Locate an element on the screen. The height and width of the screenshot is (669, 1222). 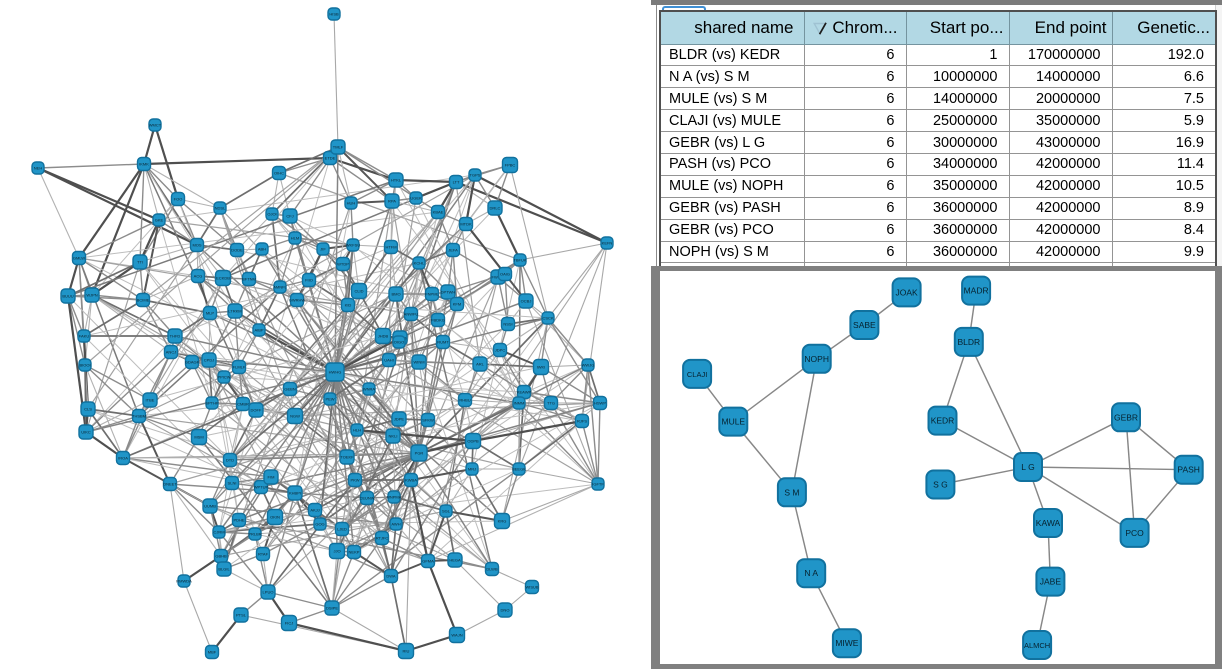
svg-text: BLGIL is located at coordinates (224, 569).